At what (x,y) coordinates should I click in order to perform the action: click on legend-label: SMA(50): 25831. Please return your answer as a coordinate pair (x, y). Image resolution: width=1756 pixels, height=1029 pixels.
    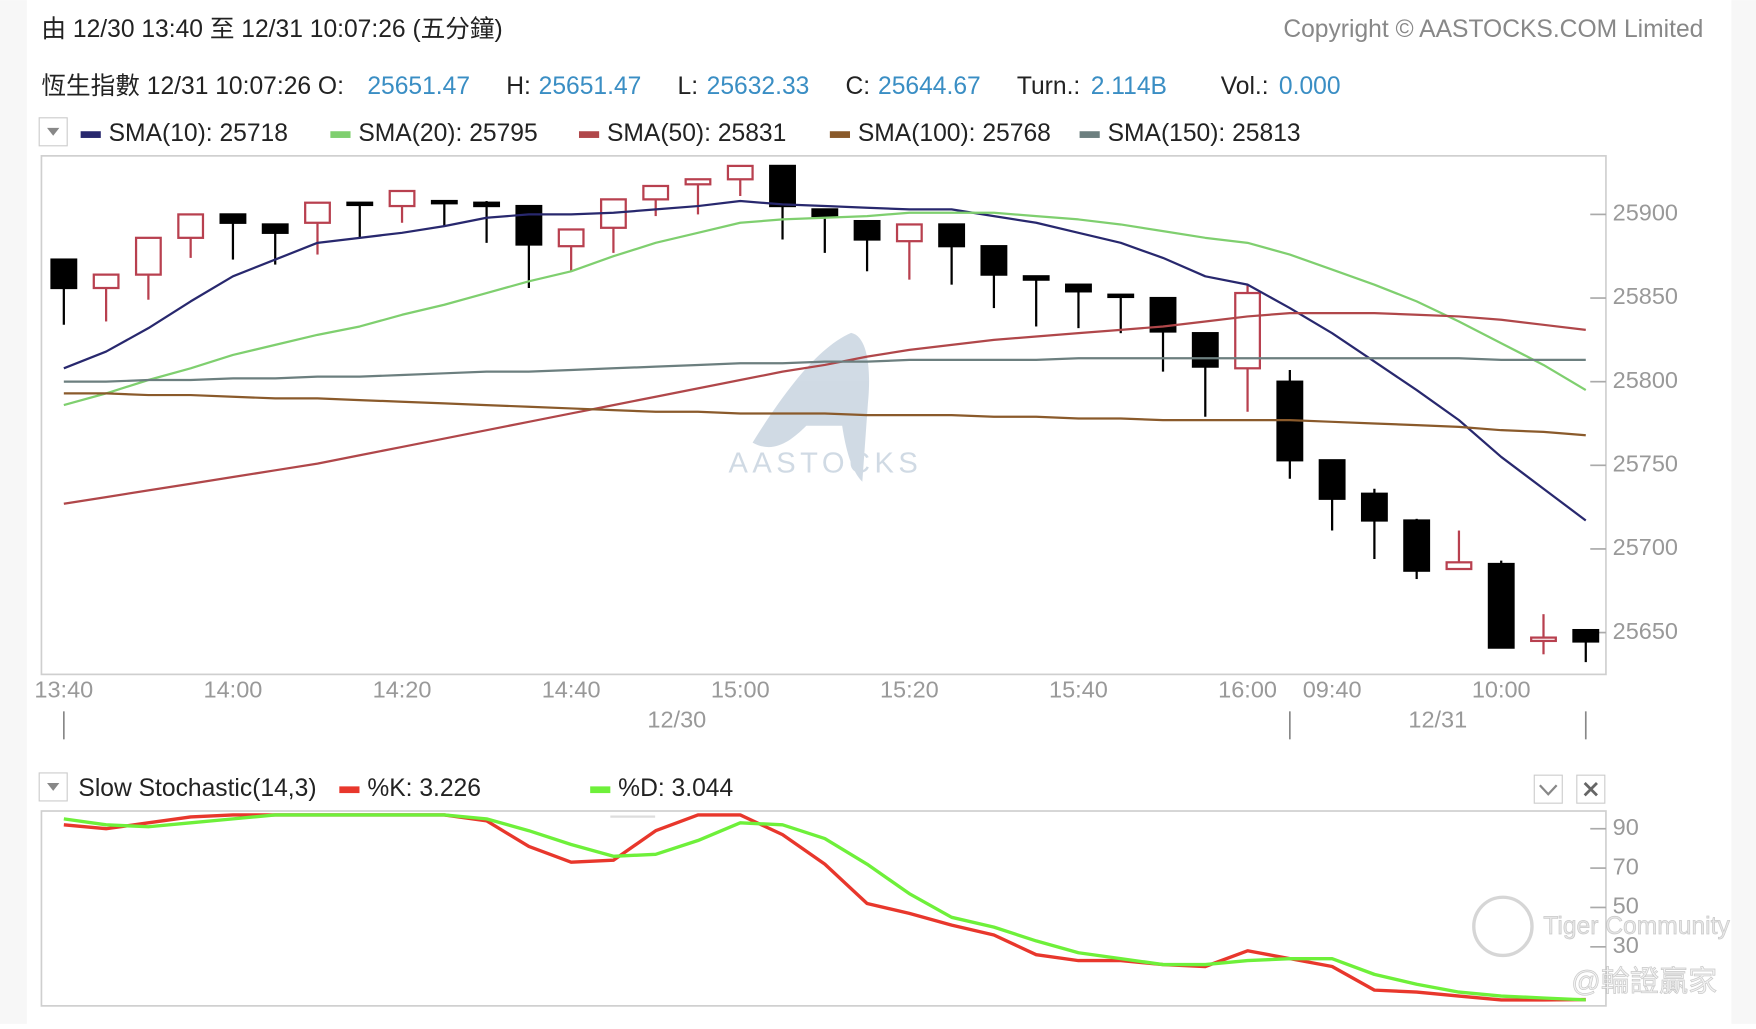
    Looking at the image, I should click on (696, 133).